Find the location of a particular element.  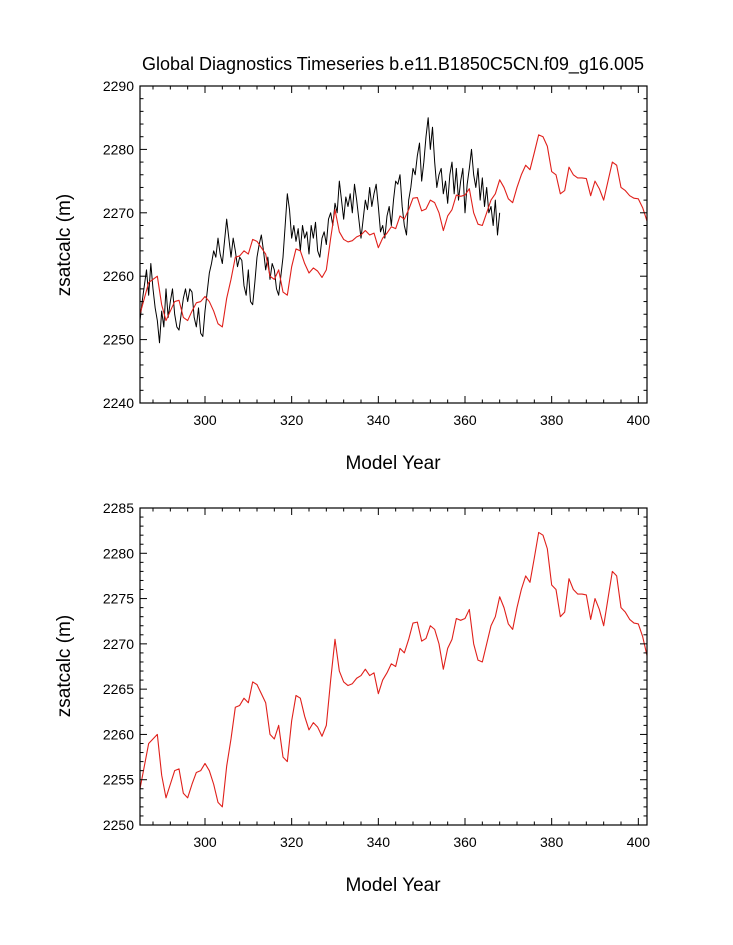

bottom-y-tick-label: 2280 is located at coordinates (118, 553).